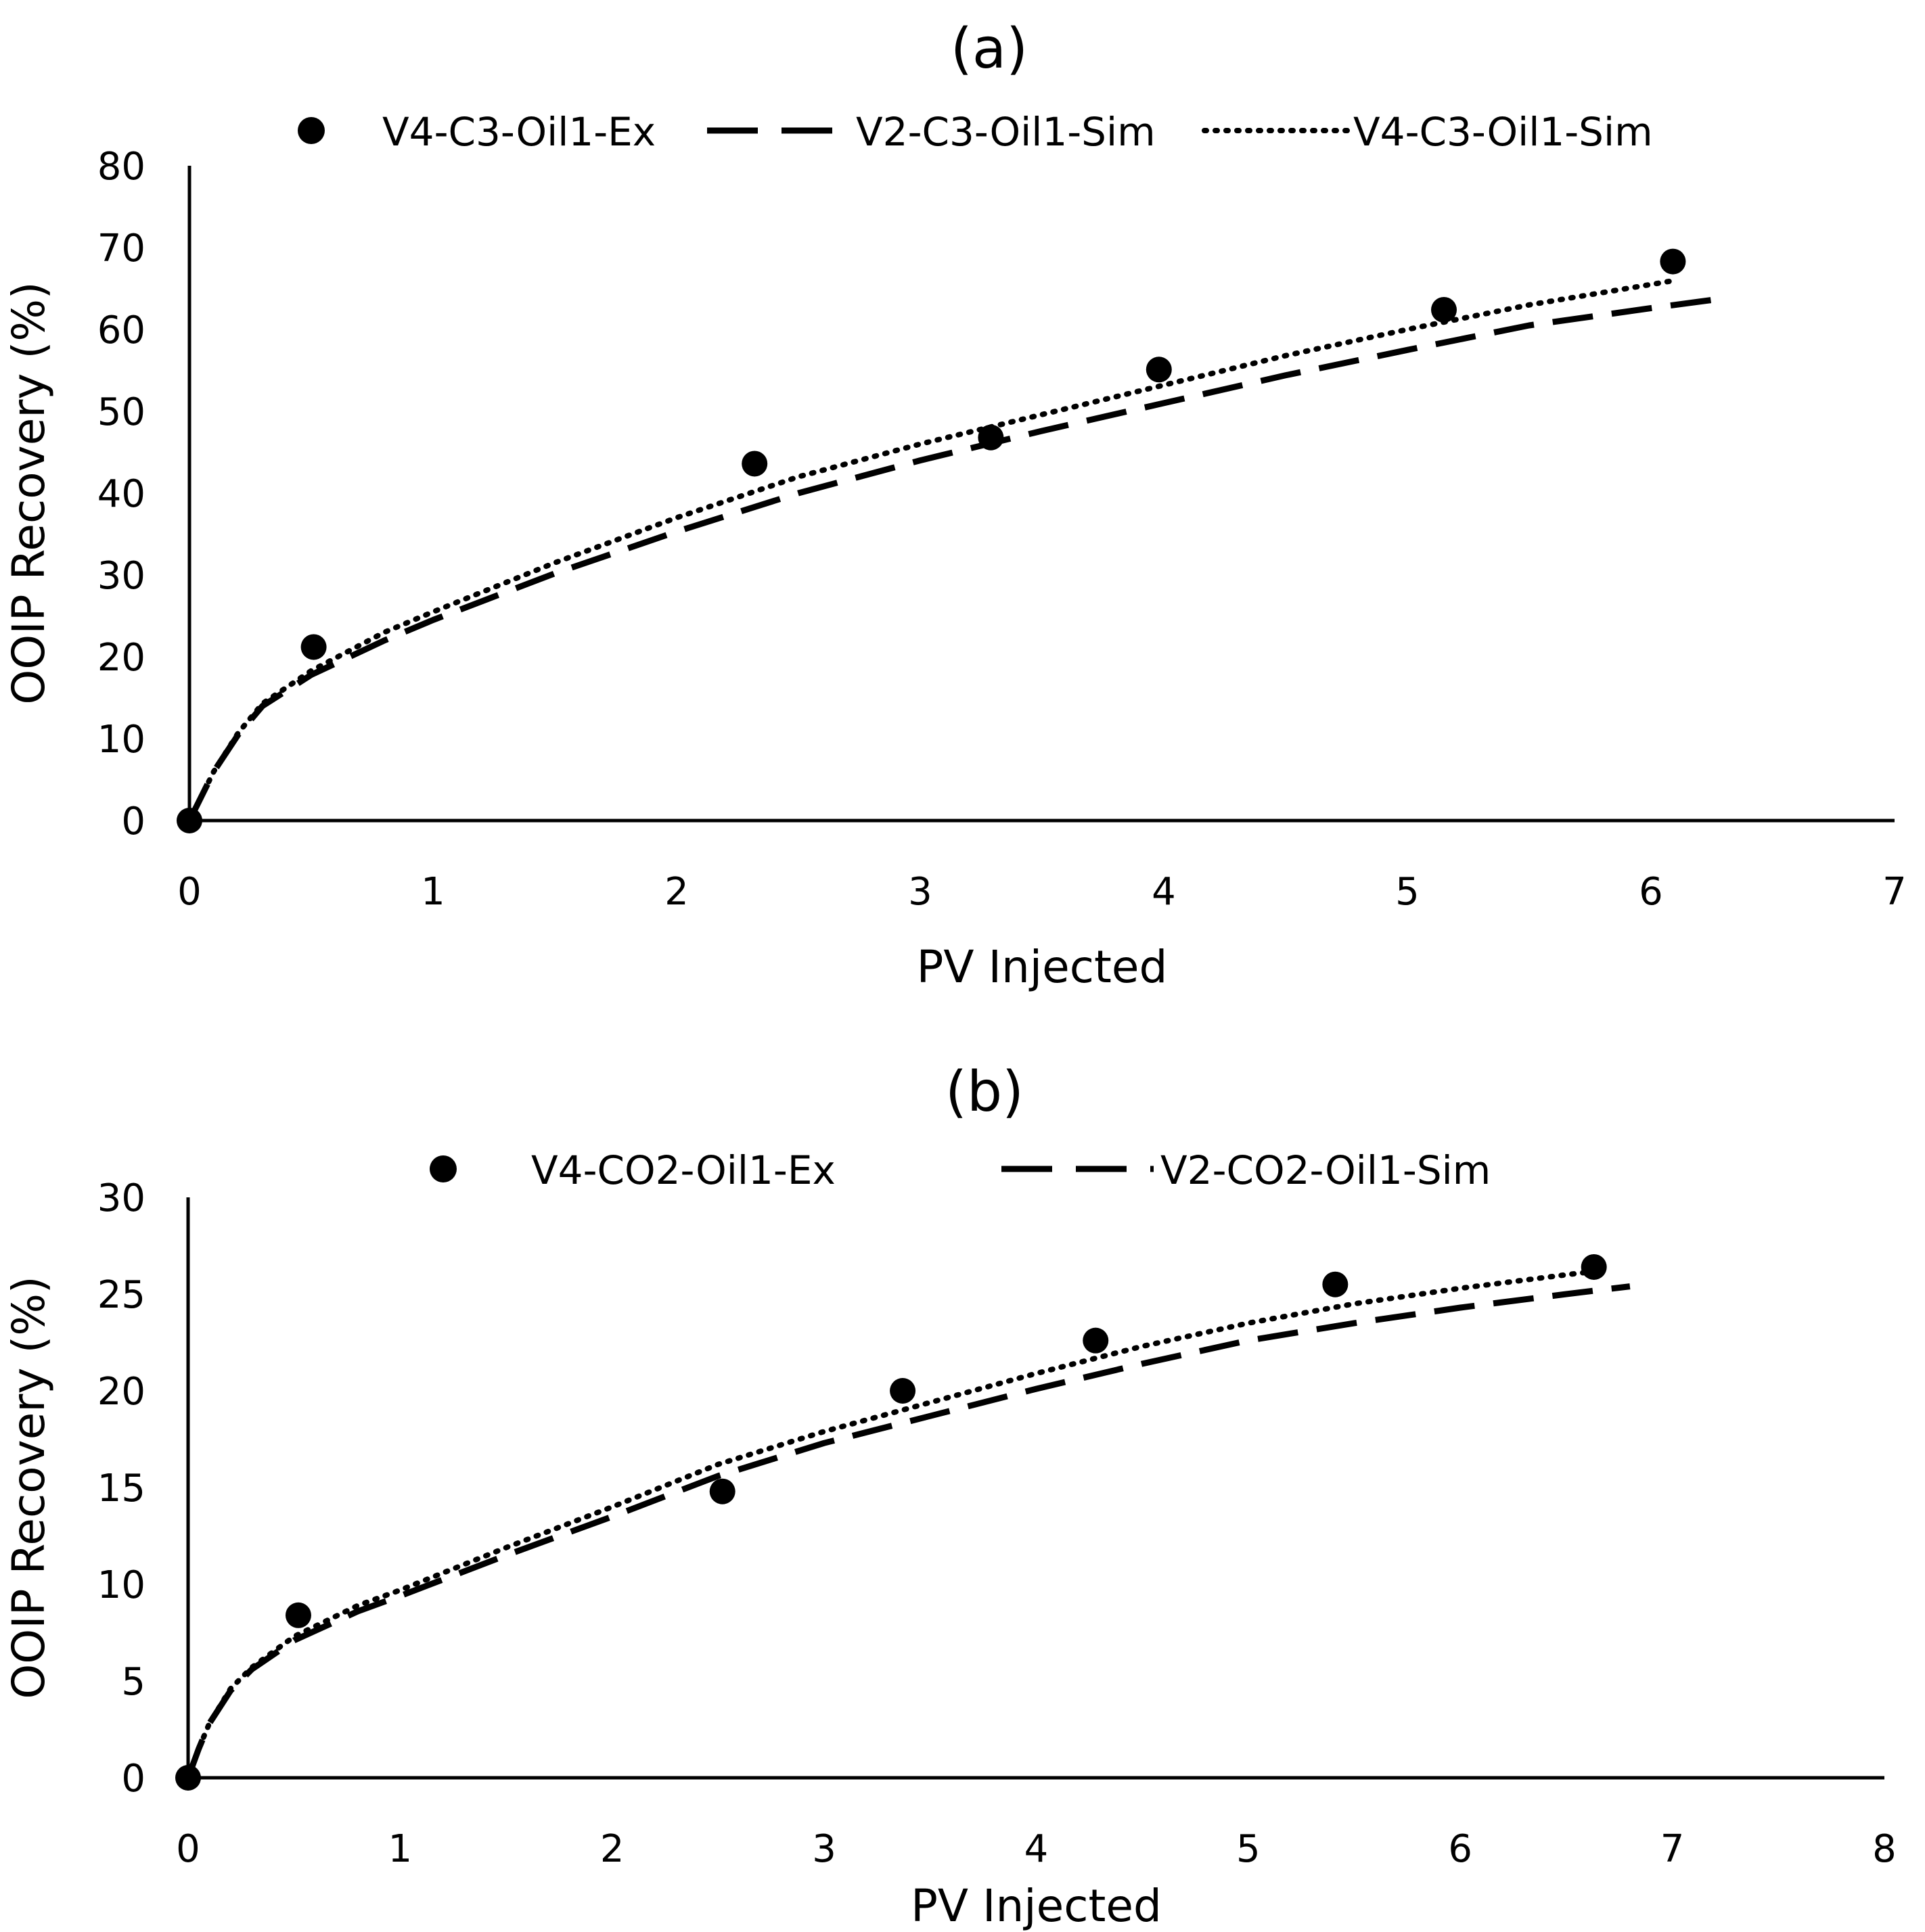 The height and width of the screenshot is (1932, 1925). Describe the element at coordinates (121, 1489) in the screenshot. I see `y-tick-label: 15` at that location.